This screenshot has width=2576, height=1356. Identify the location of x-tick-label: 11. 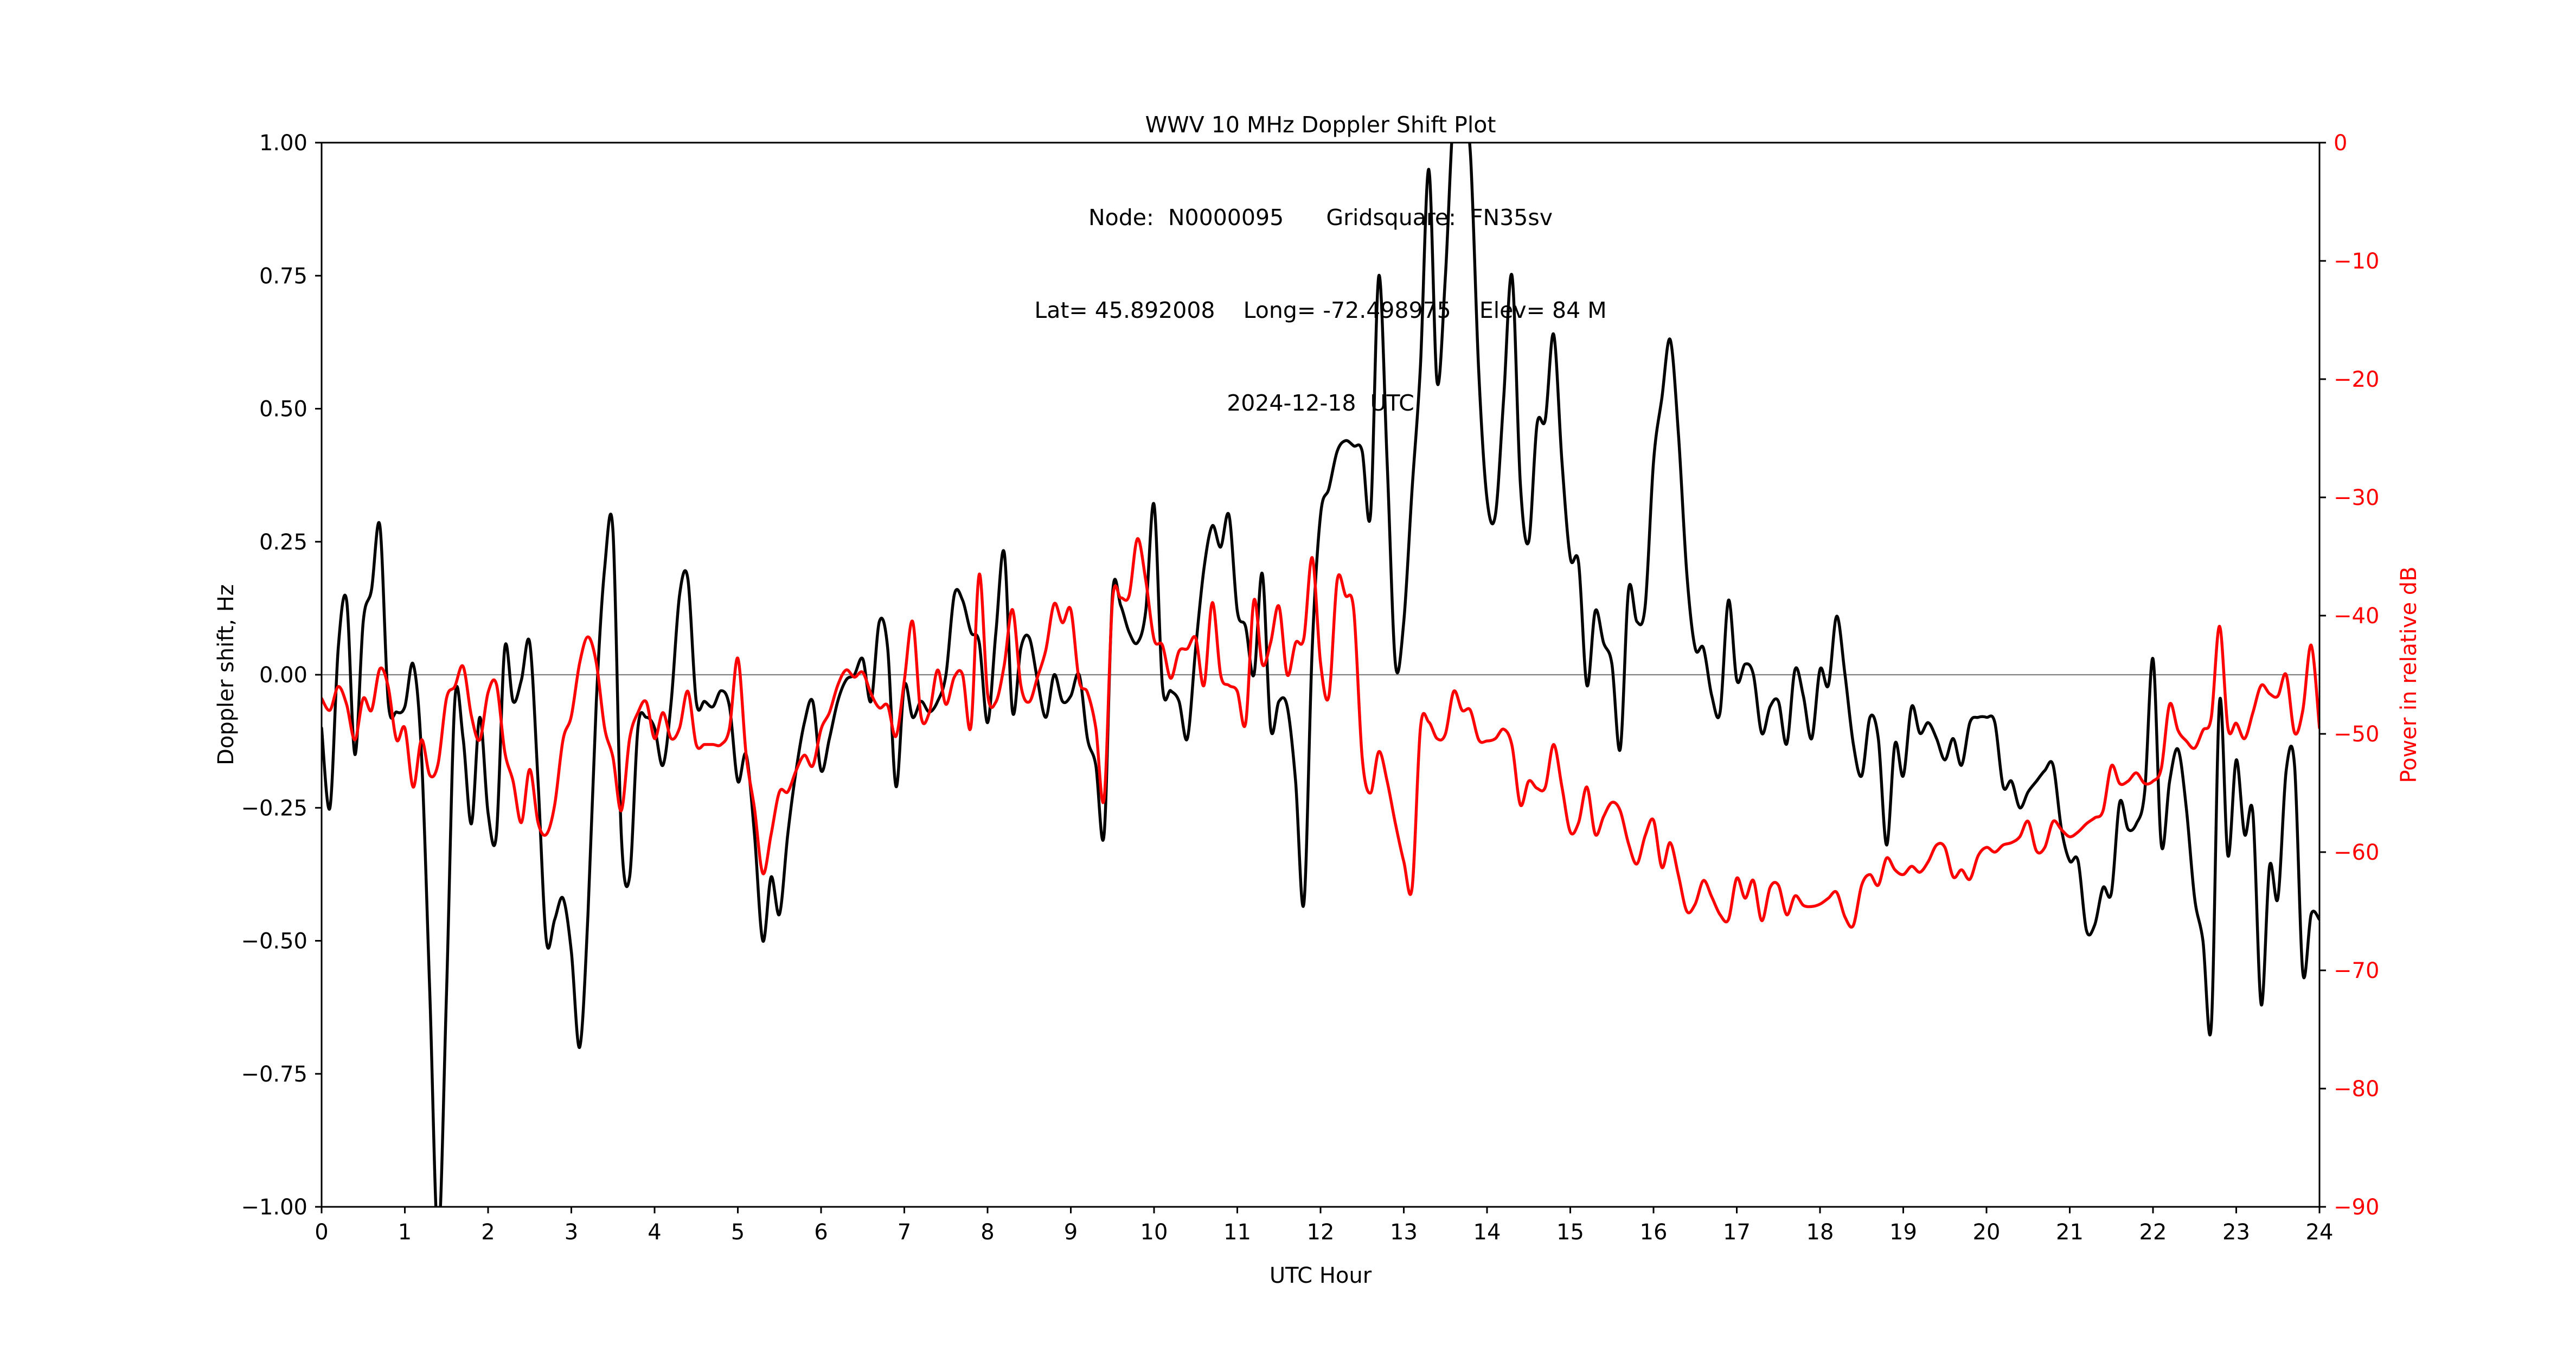
(1237, 1232).